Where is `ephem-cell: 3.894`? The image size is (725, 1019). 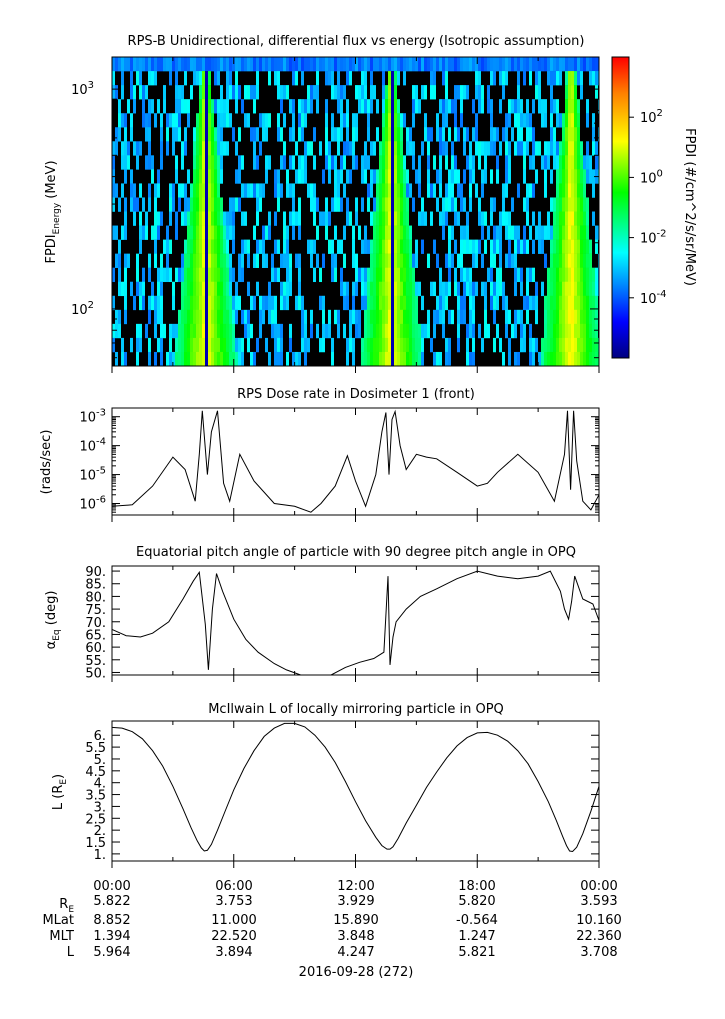
ephem-cell: 3.894 is located at coordinates (233, 952).